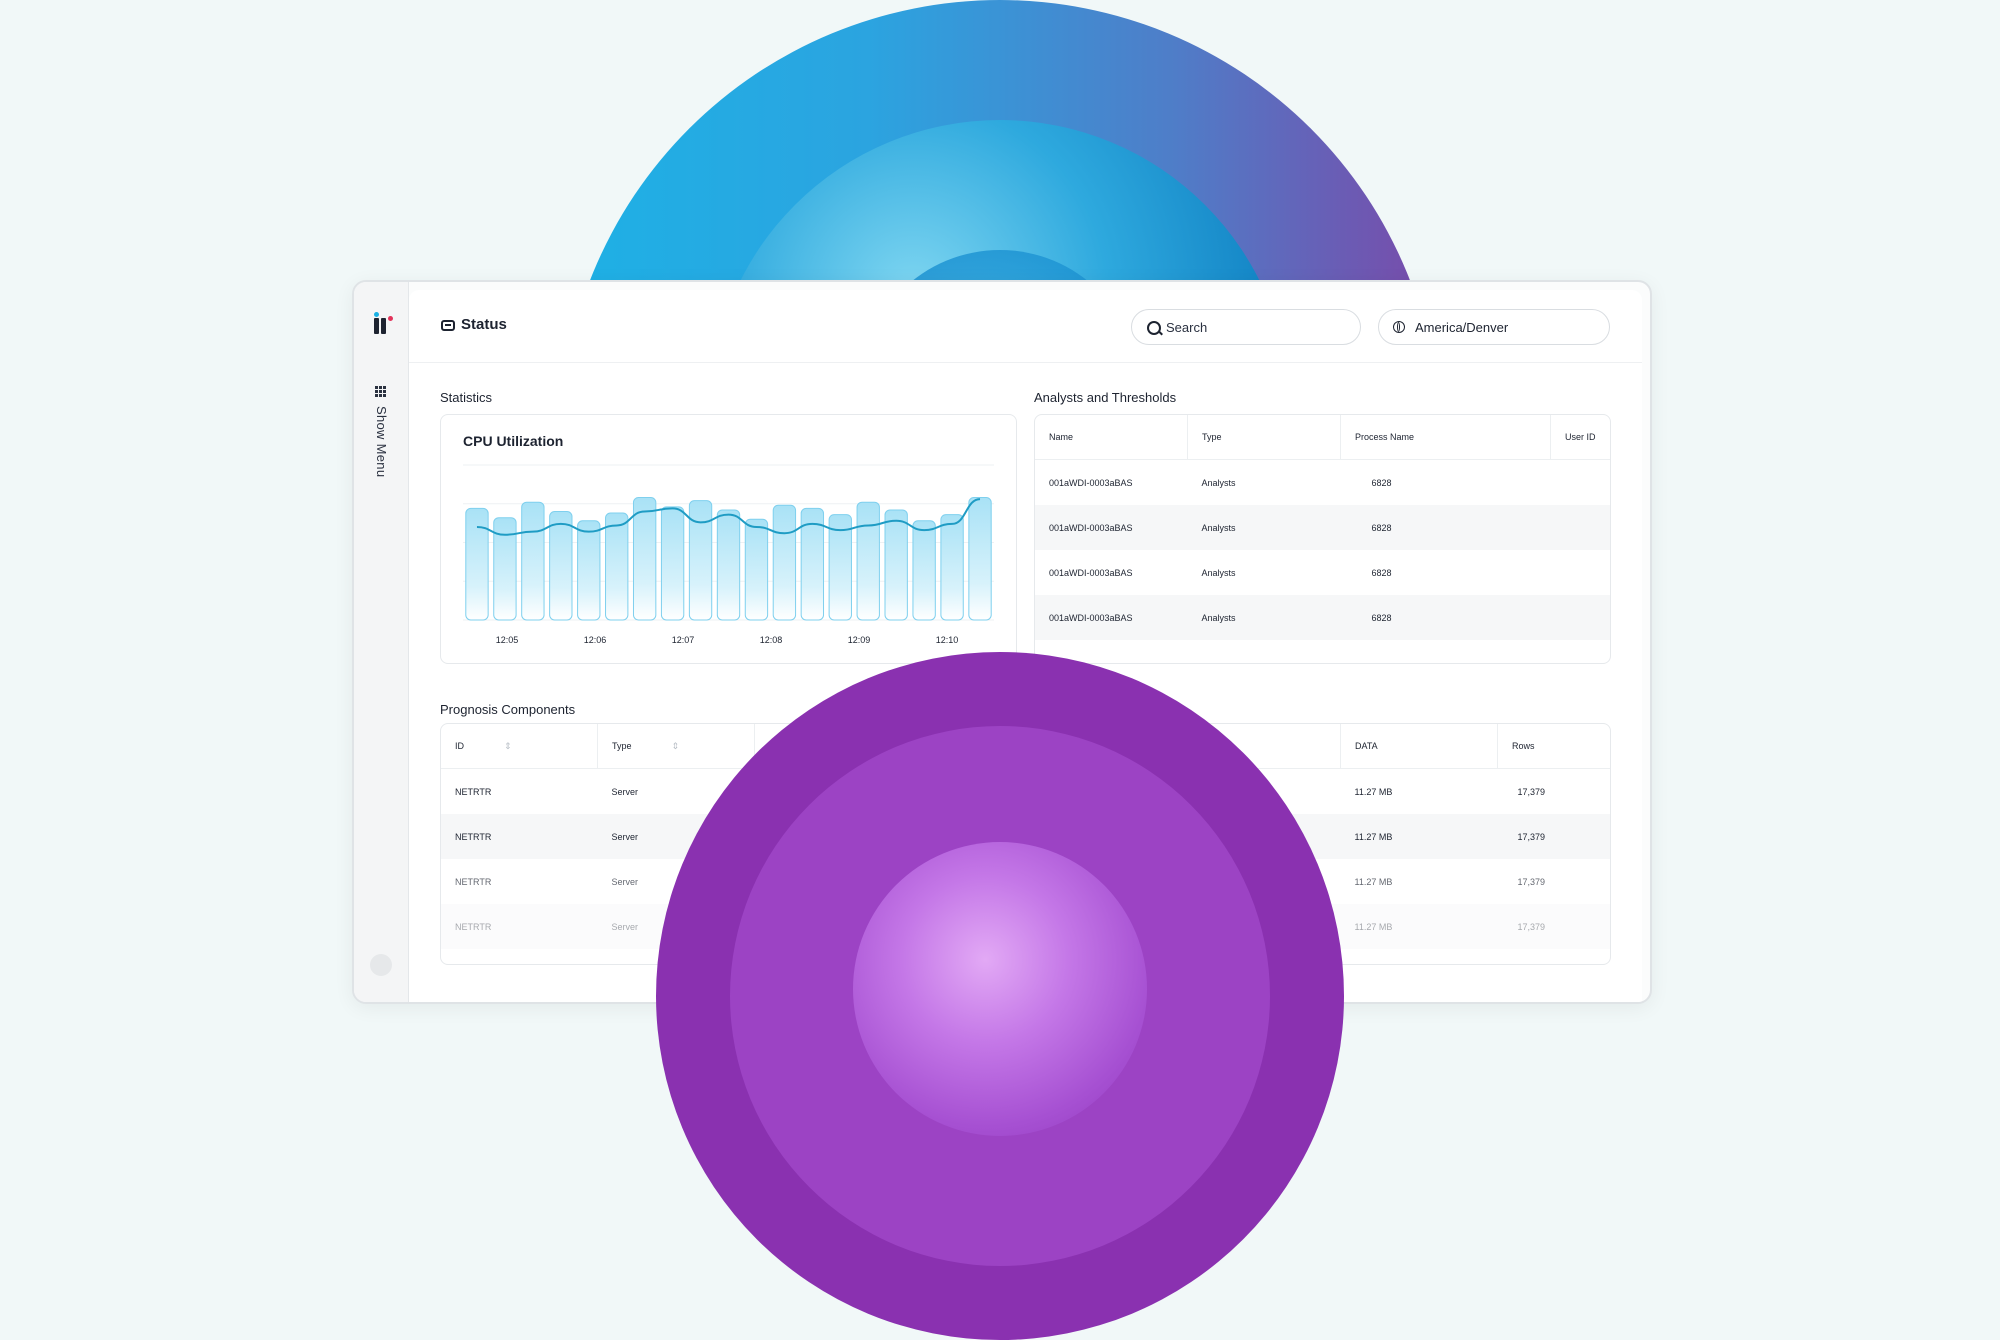  I want to click on analysts-title: Analysts and Thresholds, so click(1105, 397).